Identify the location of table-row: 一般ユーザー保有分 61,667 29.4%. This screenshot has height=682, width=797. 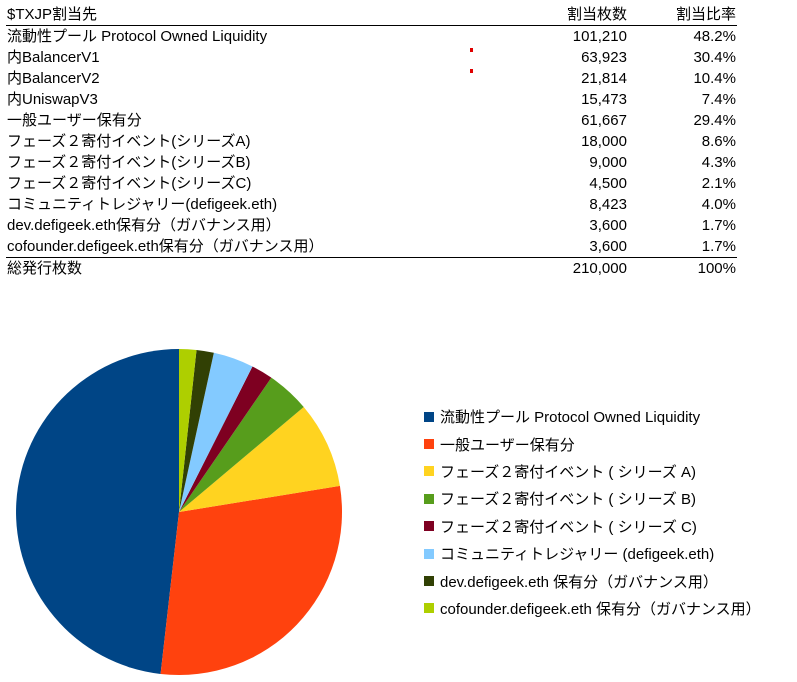
(371, 120).